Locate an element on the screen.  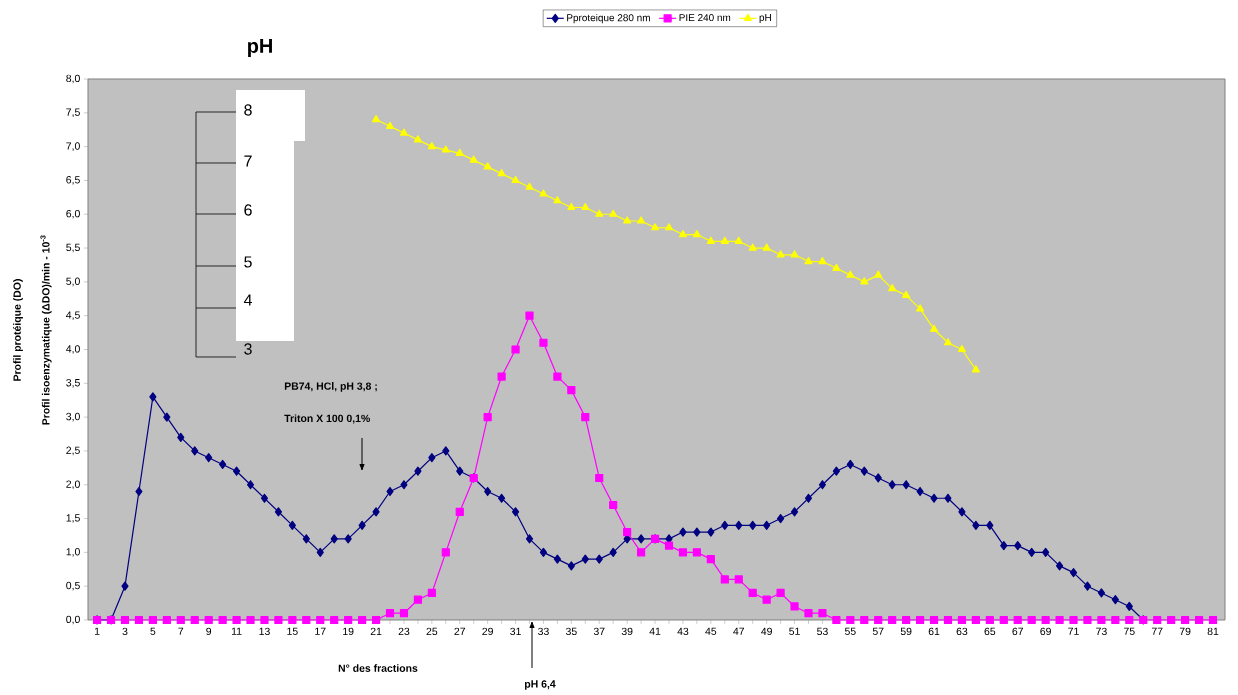
x-axis-title: N° des fractions is located at coordinates (378, 668).